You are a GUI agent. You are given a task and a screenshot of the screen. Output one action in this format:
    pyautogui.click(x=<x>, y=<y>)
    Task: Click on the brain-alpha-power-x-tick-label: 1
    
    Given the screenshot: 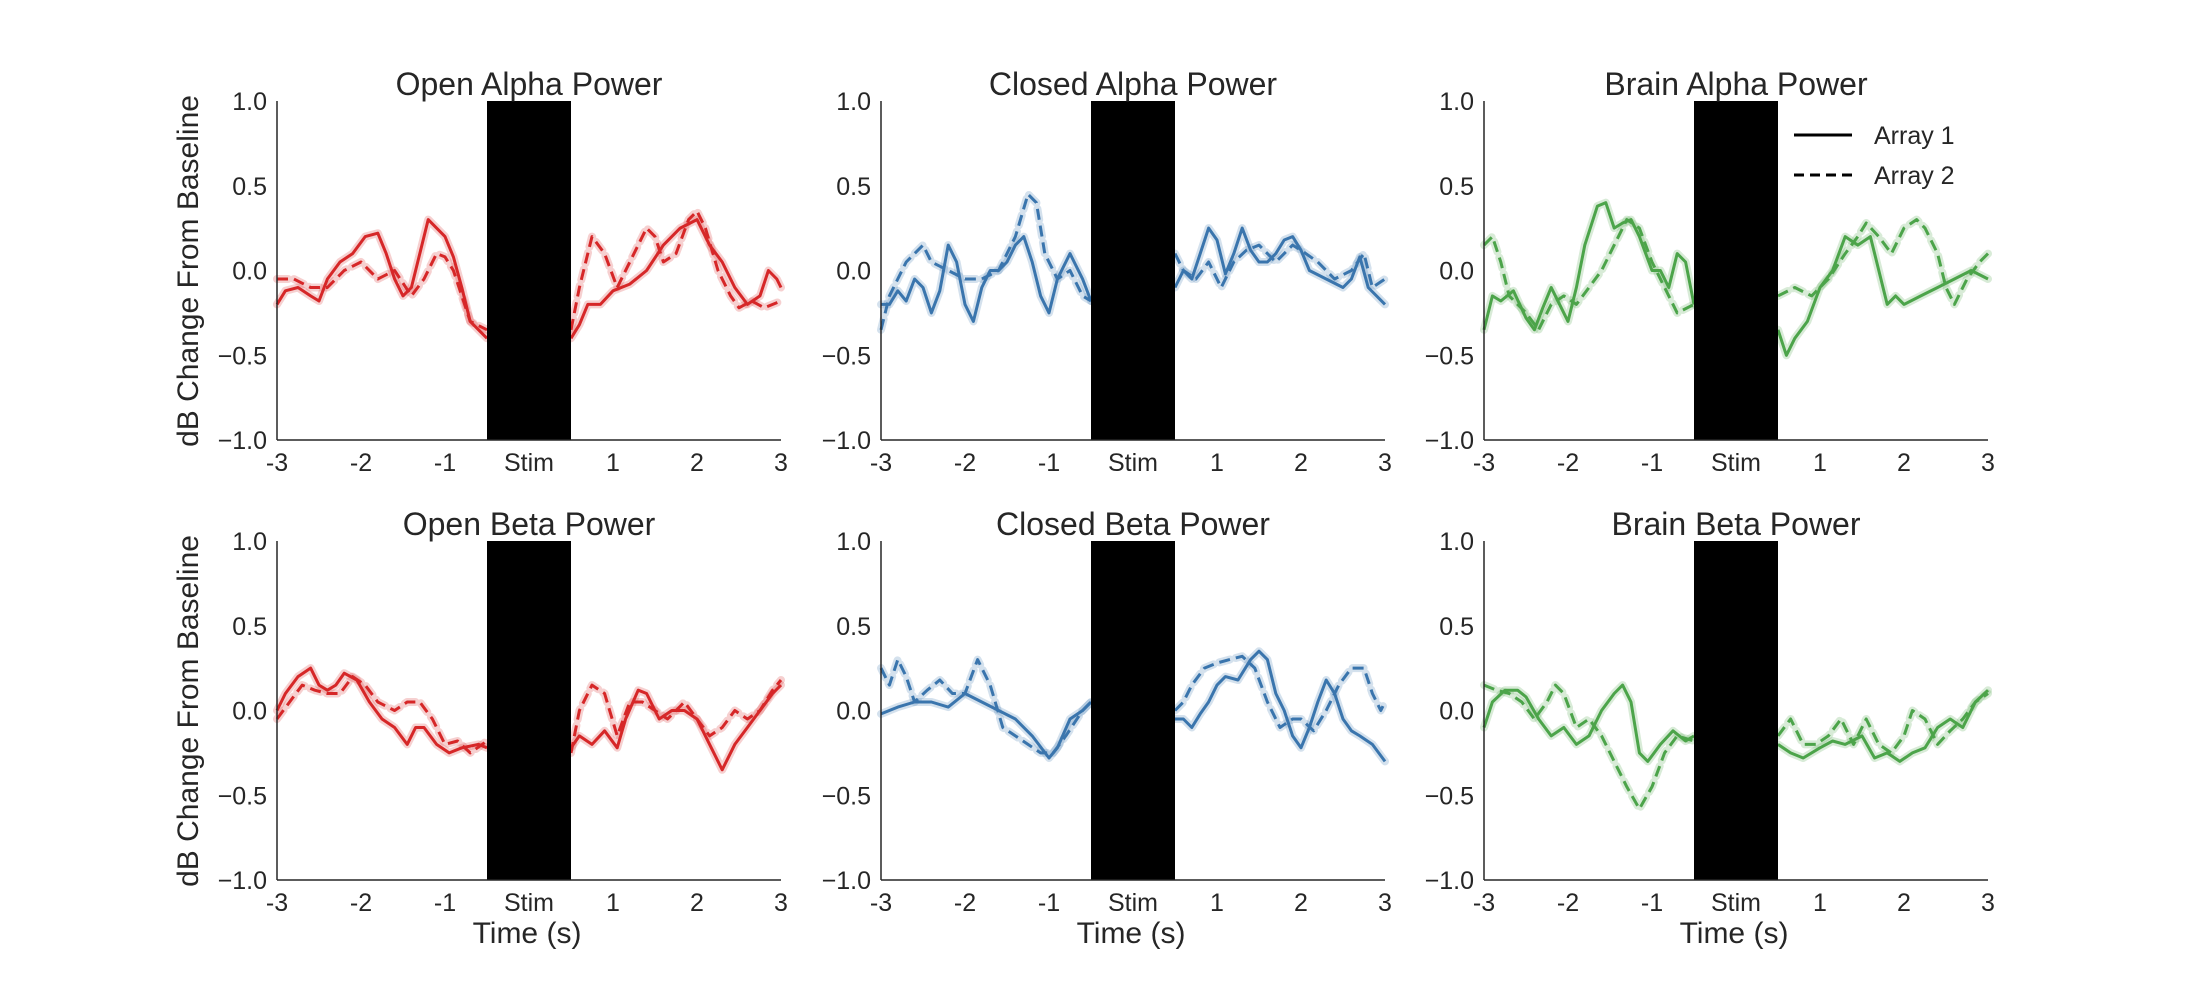 What is the action you would take?
    pyautogui.click(x=1820, y=463)
    